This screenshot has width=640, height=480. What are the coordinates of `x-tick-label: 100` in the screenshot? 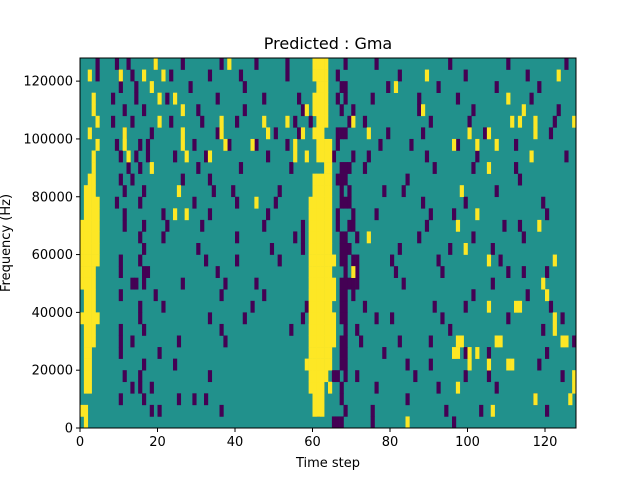 It's located at (467, 442).